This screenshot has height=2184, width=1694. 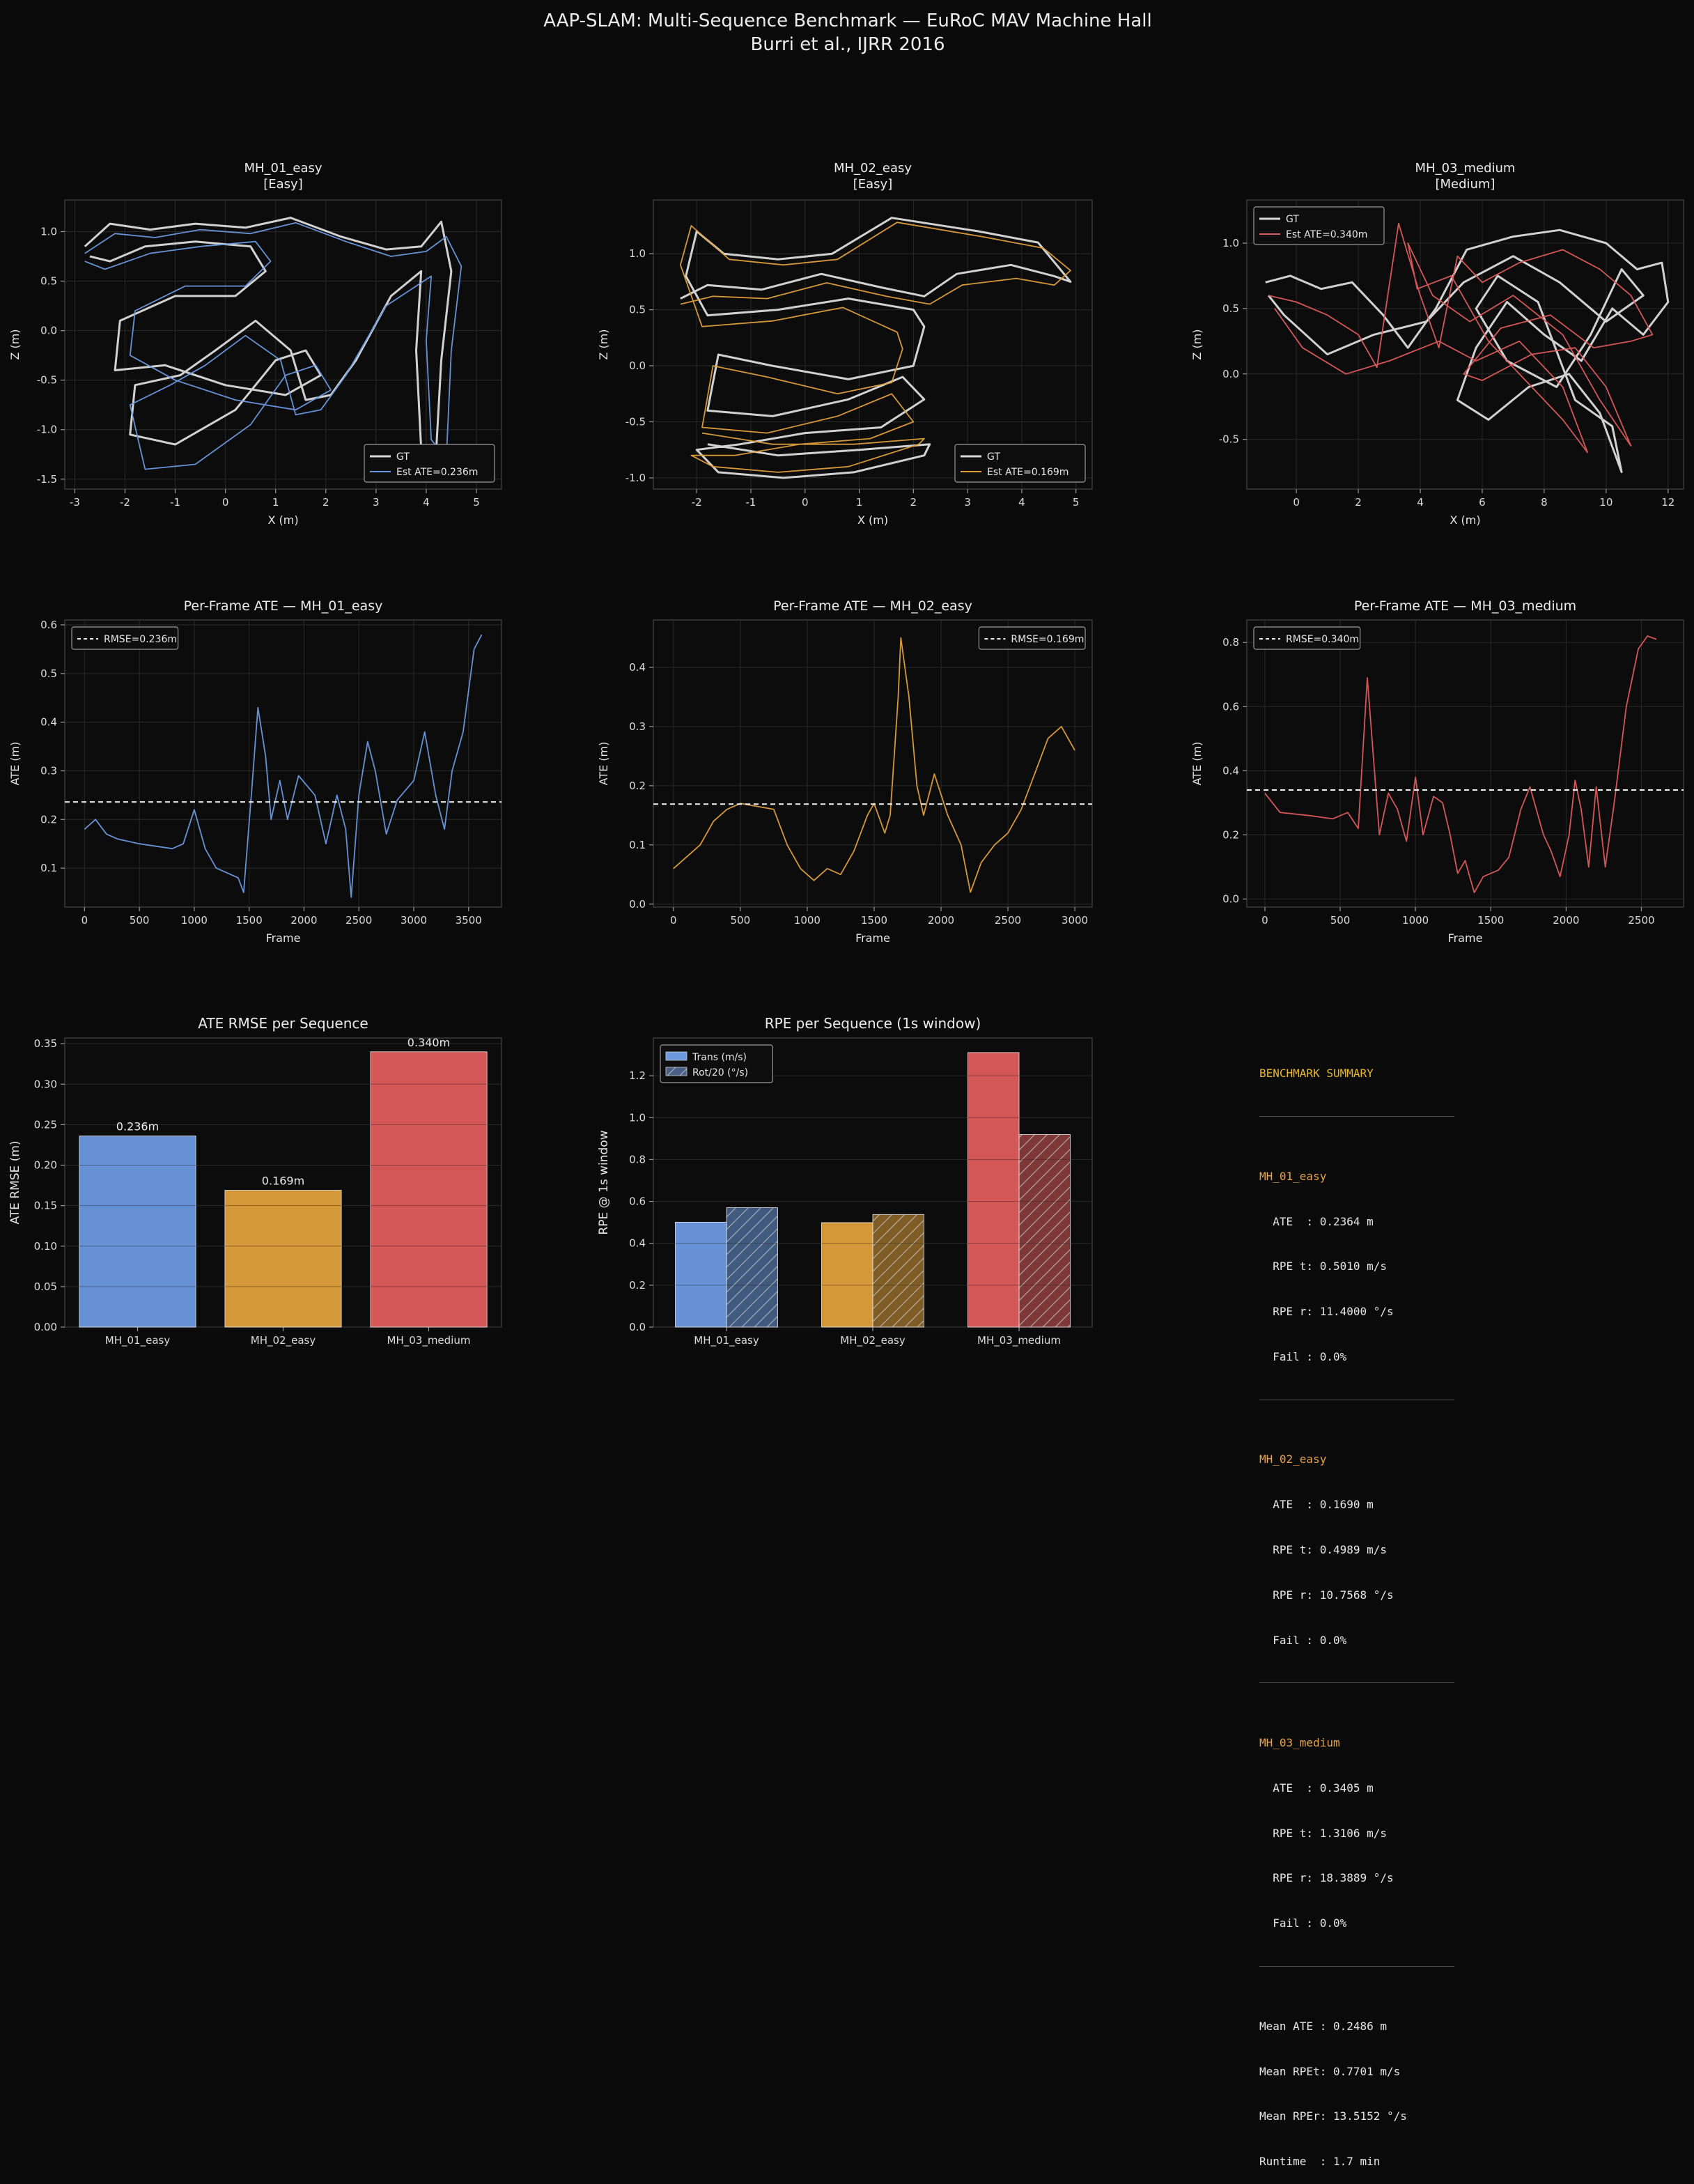 I want to click on x-axis-label: Frame, so click(x=872, y=938).